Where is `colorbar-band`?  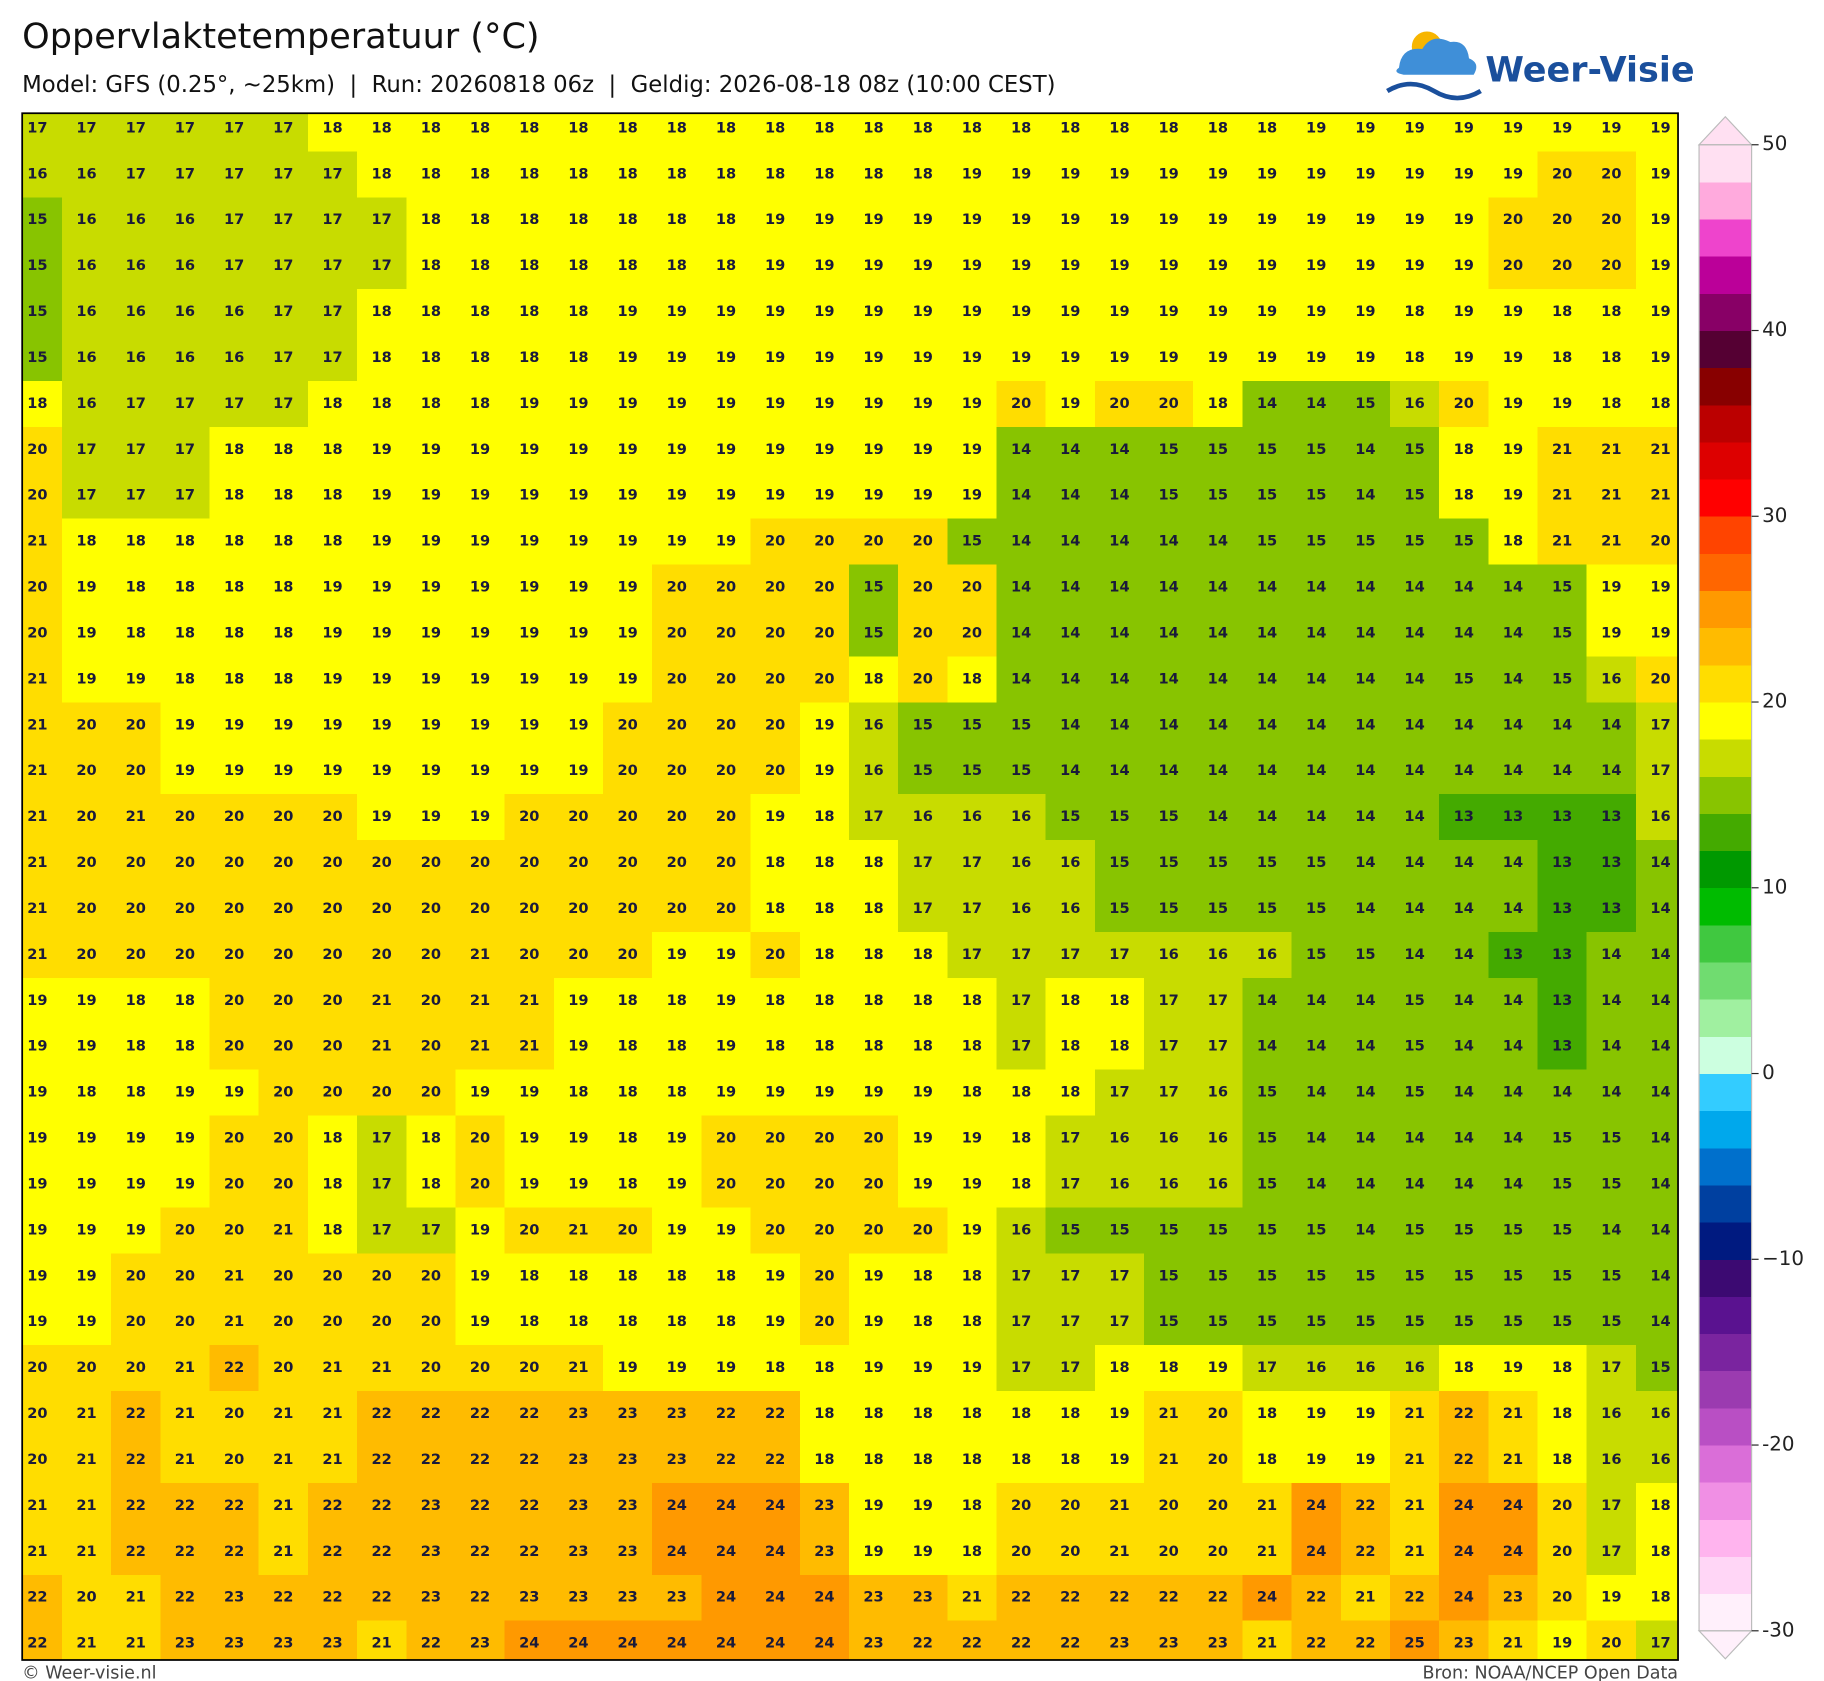
colorbar-band is located at coordinates (1725, 1018).